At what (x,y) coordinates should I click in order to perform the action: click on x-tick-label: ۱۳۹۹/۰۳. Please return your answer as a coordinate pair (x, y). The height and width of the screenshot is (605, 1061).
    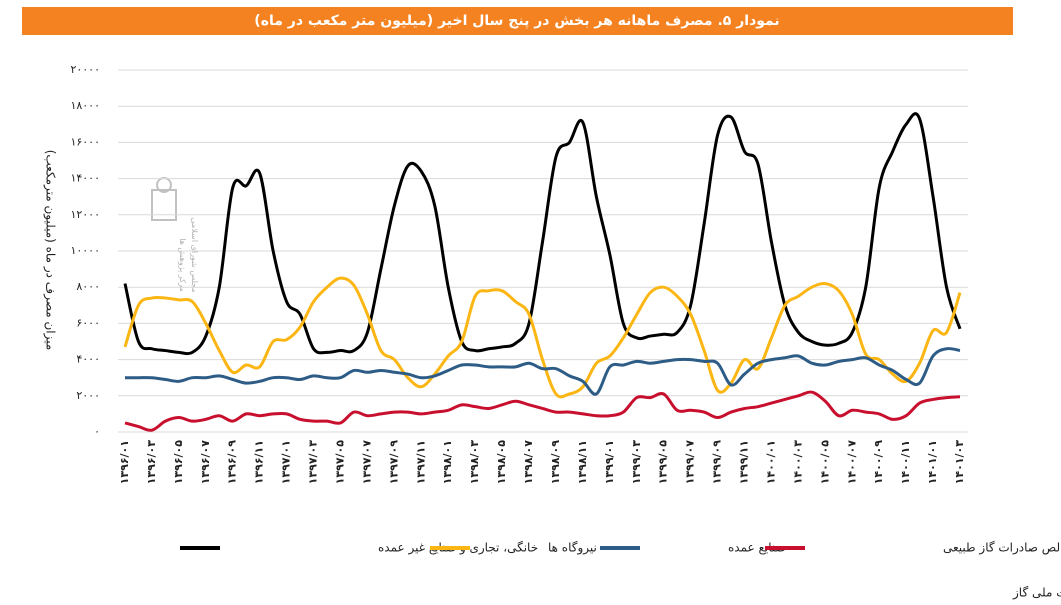
    Looking at the image, I should click on (636, 462).